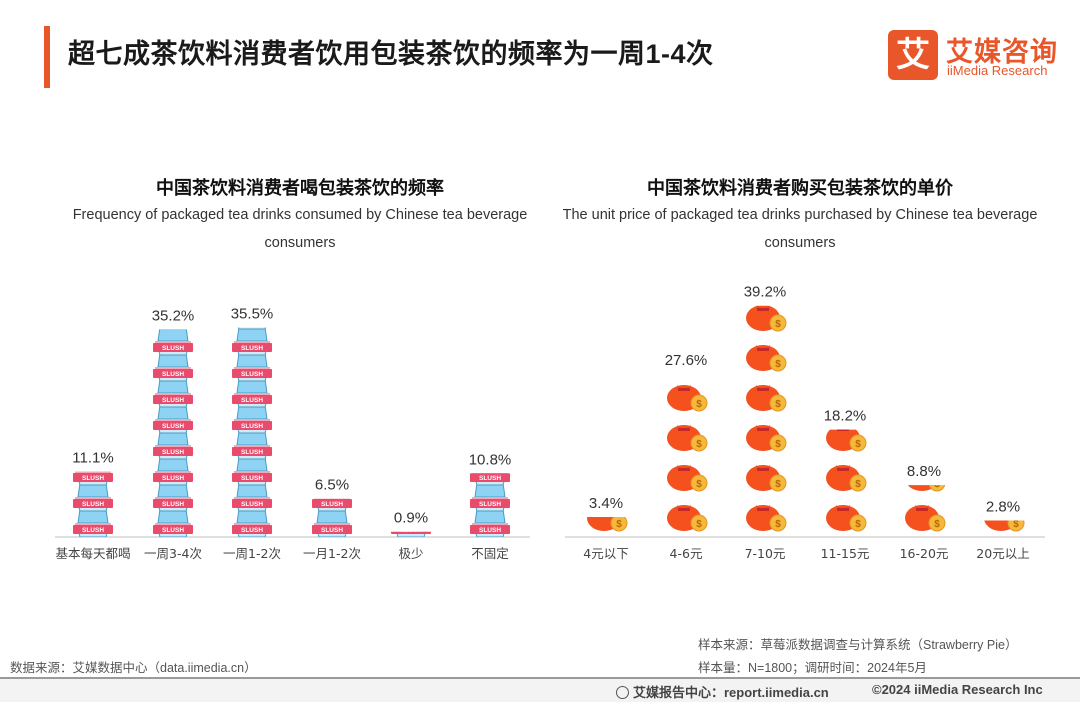 The width and height of the screenshot is (1080, 702). What do you see at coordinates (924, 471) in the screenshot?
I see `price-value-label-4: 8.8%` at bounding box center [924, 471].